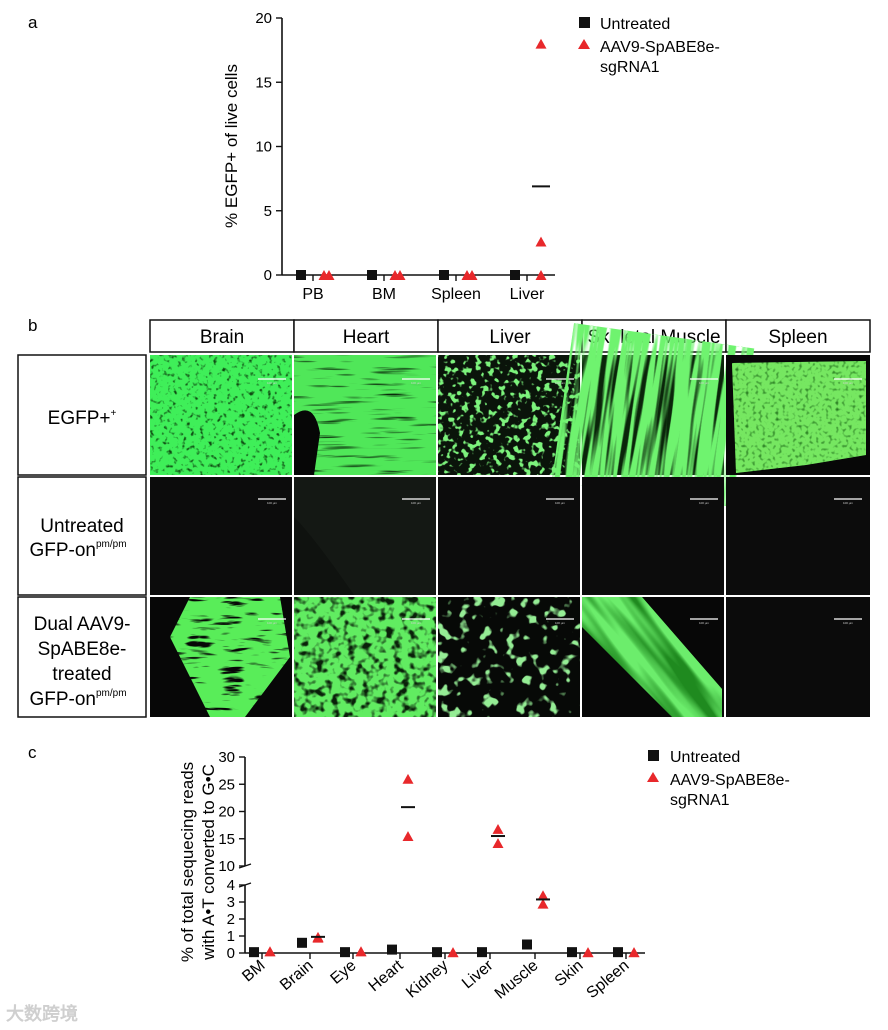  What do you see at coordinates (635, 24) in the screenshot?
I see `legend-untreated-label: Untreated` at bounding box center [635, 24].